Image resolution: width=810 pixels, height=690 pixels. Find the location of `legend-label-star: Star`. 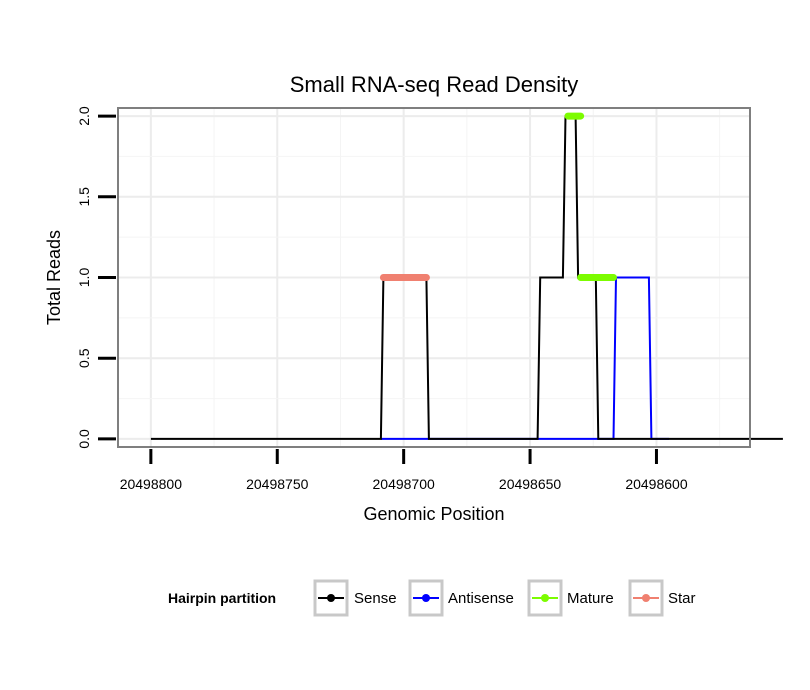

legend-label-star: Star is located at coordinates (682, 598).